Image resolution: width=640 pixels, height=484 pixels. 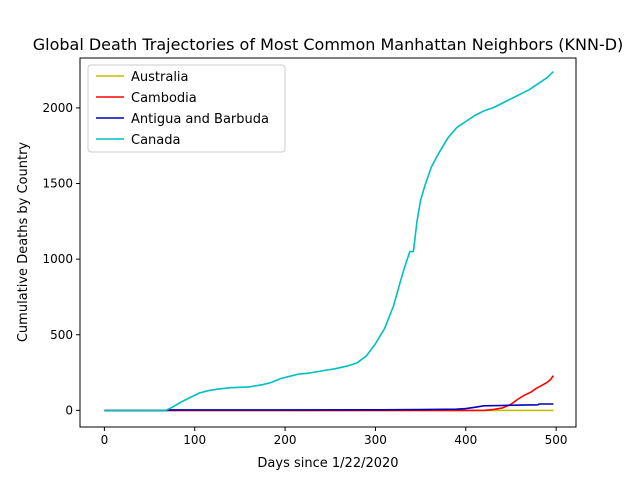 What do you see at coordinates (164, 98) in the screenshot?
I see `legend-label: Cambodia` at bounding box center [164, 98].